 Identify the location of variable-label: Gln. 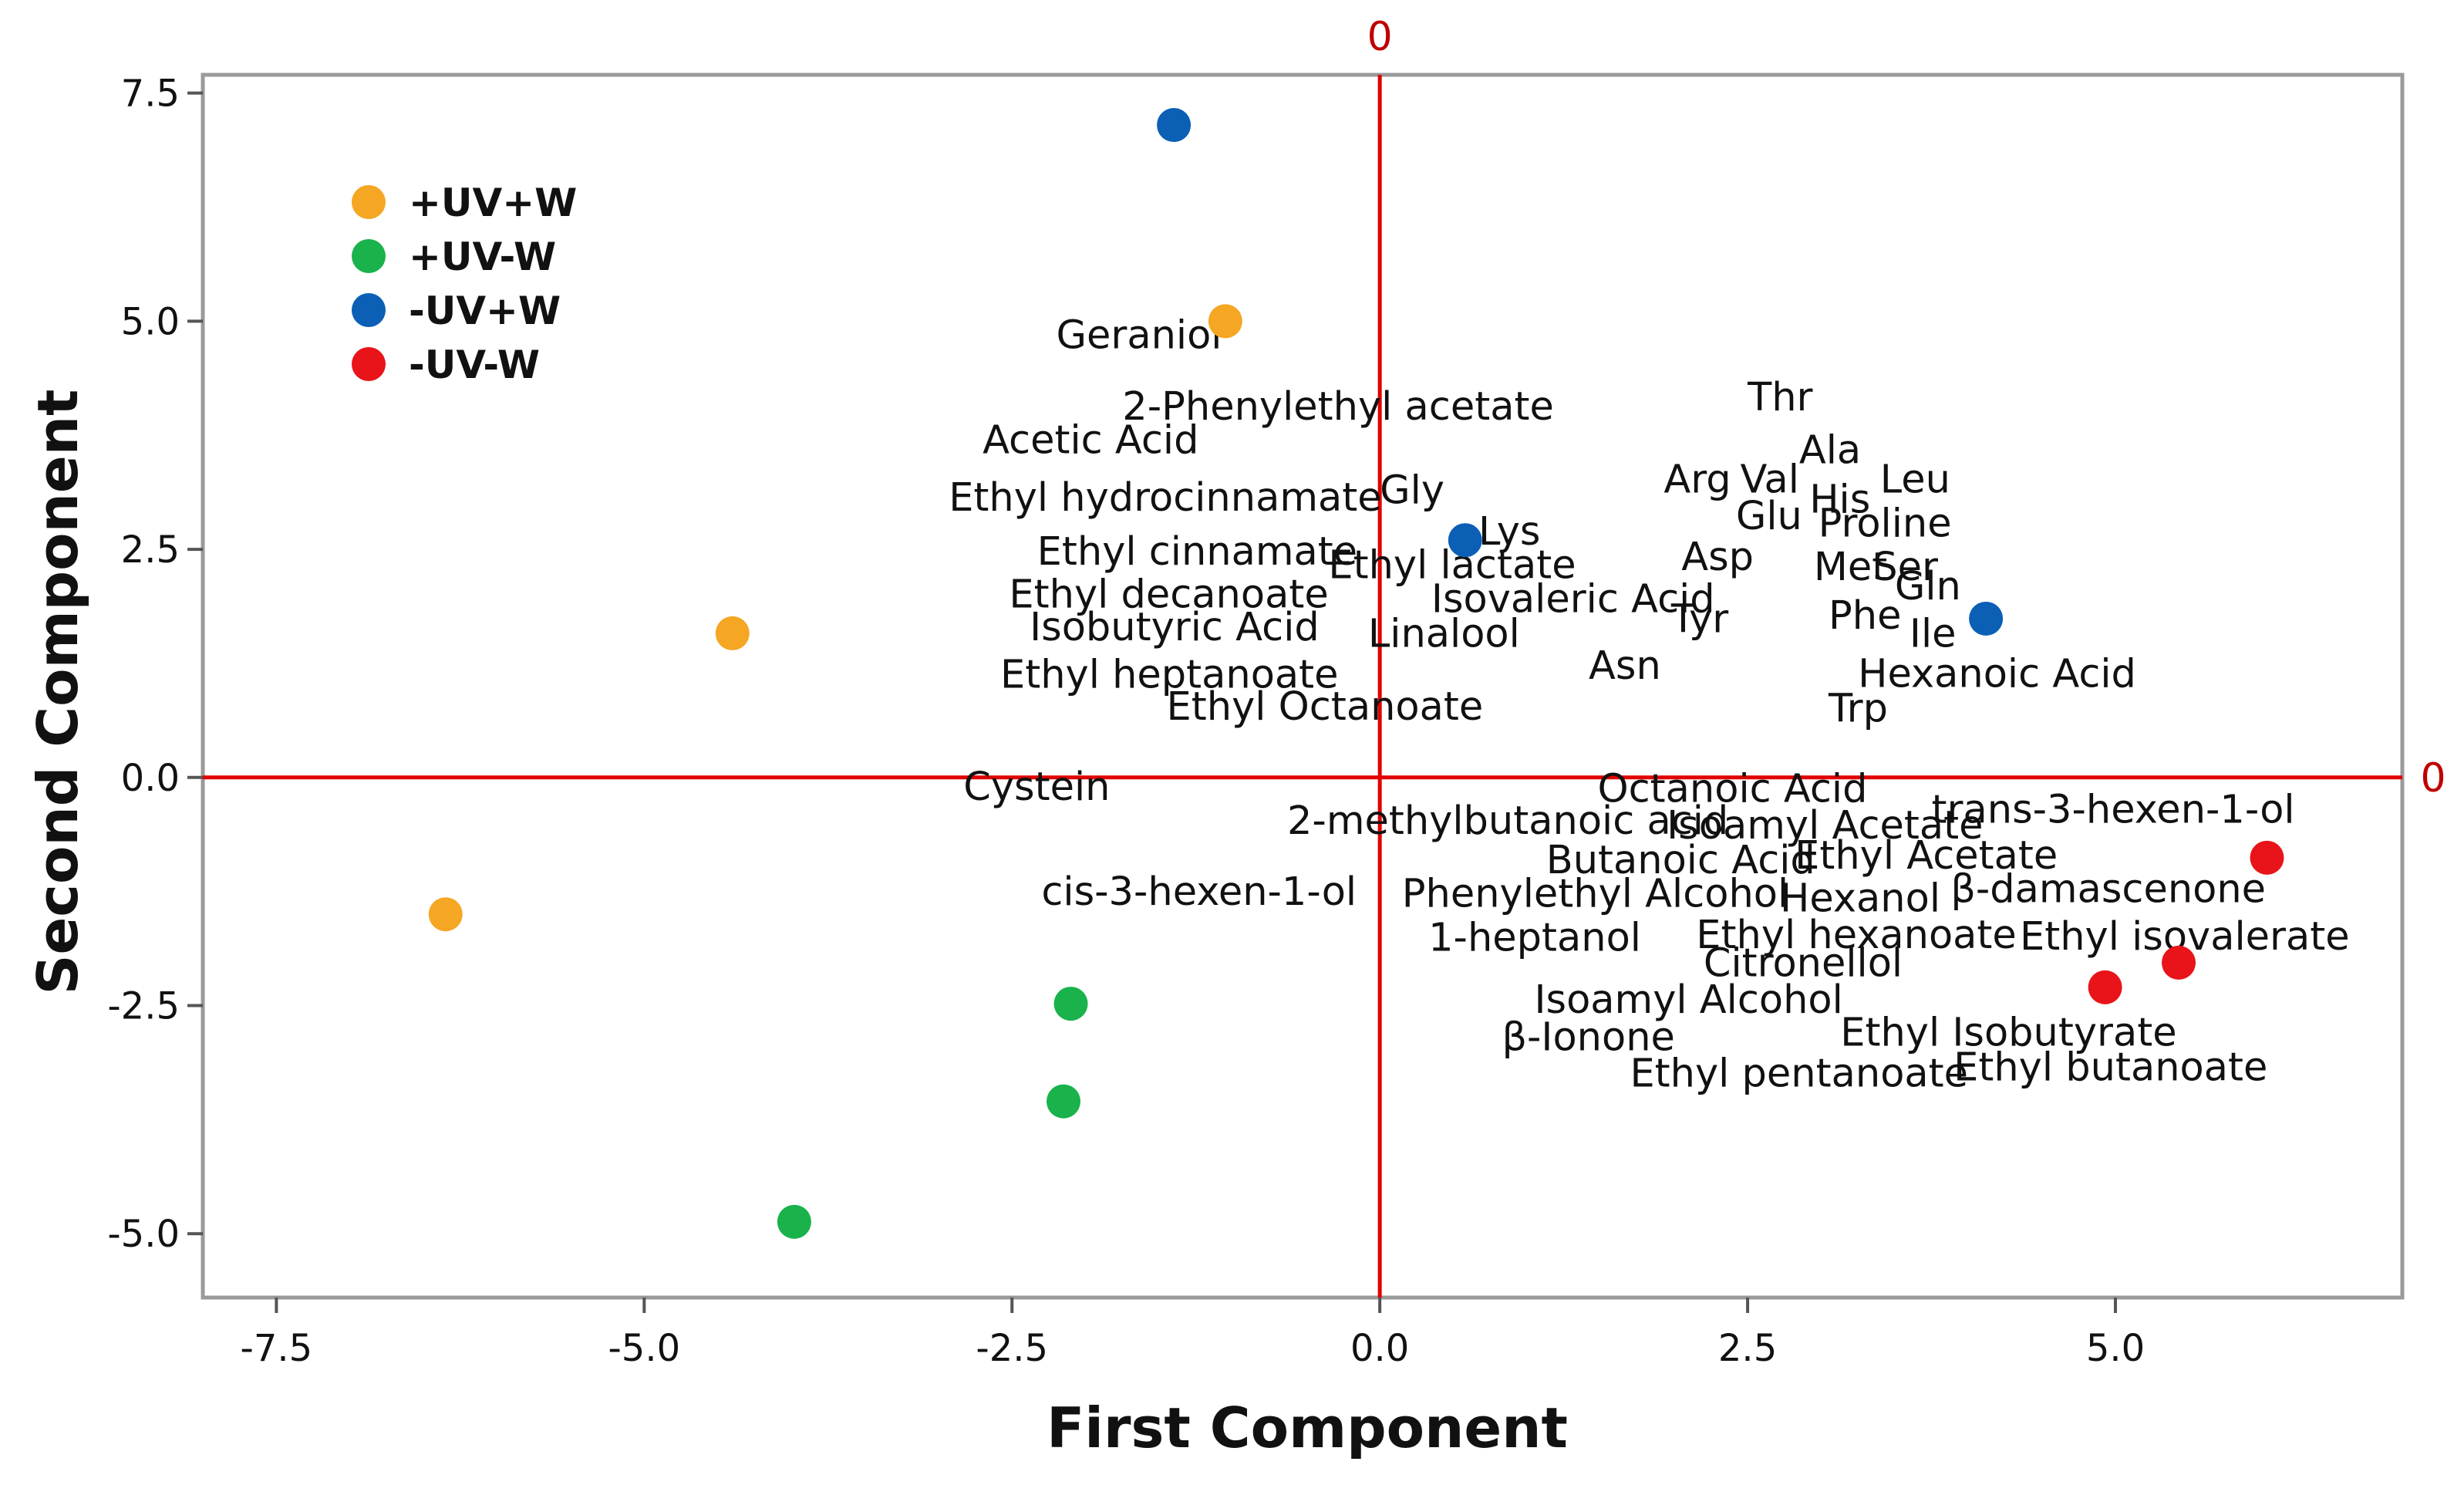
(1928, 586).